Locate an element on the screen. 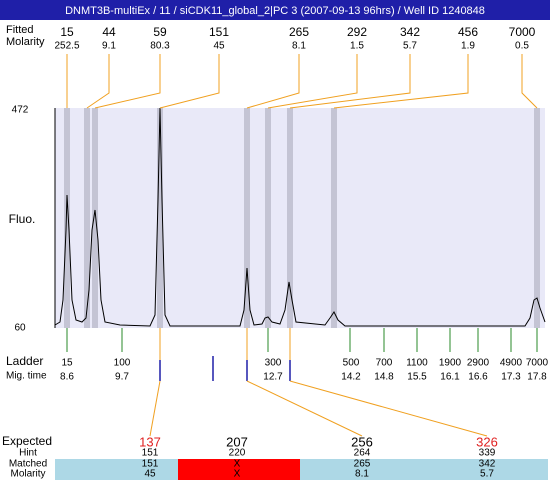 The height and width of the screenshot is (480, 550). y-axis-label: Fluo. is located at coordinates (22, 219).